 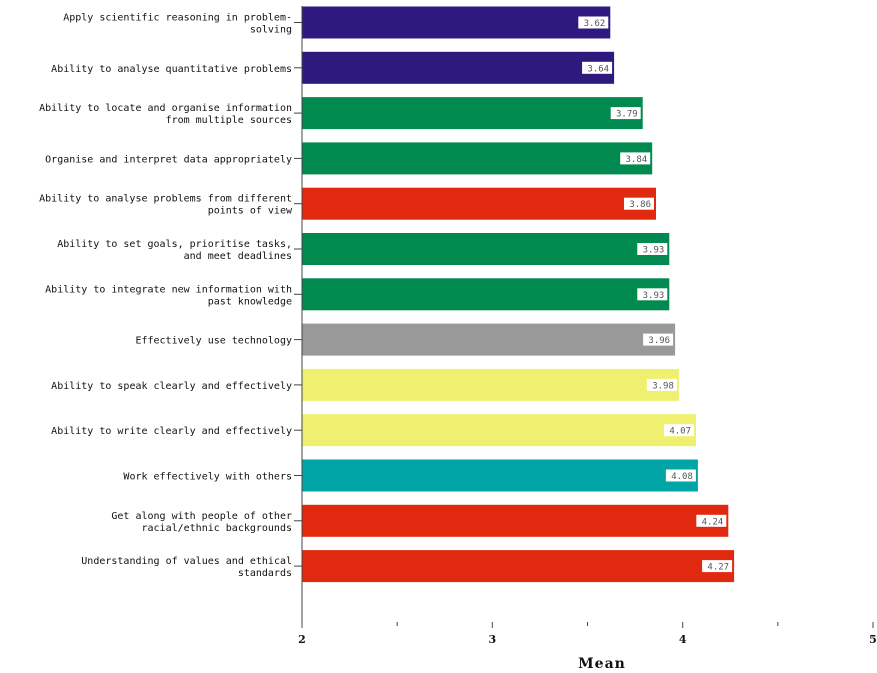 I want to click on category-label-line: Ability to set goals, prioritise tasks,, so click(x=174, y=244).